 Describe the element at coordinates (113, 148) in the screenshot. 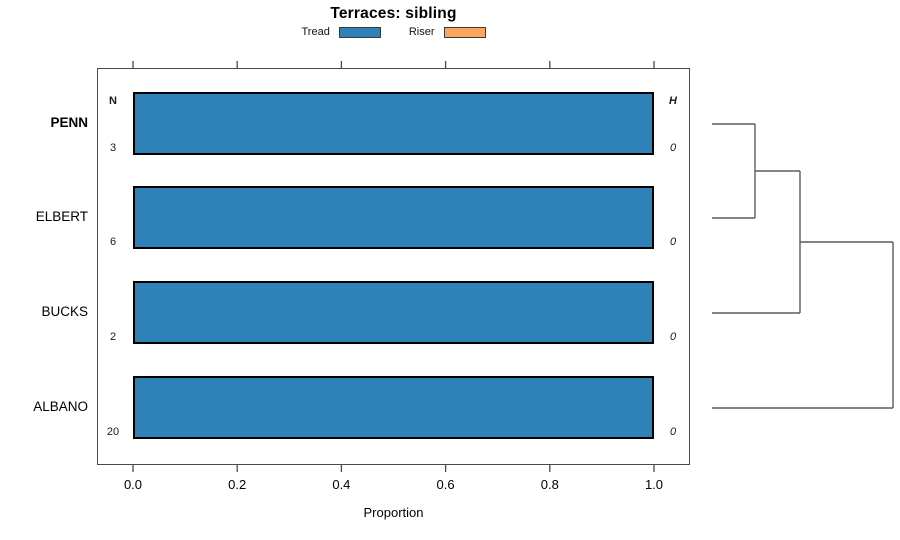

I see `n-value: 3` at that location.